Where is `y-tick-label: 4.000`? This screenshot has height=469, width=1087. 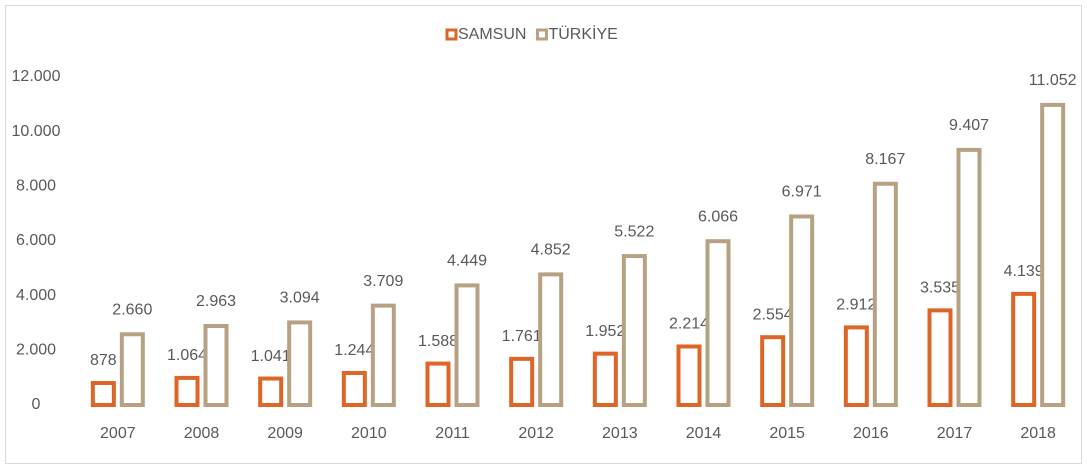
y-tick-label: 4.000 is located at coordinates (36, 295).